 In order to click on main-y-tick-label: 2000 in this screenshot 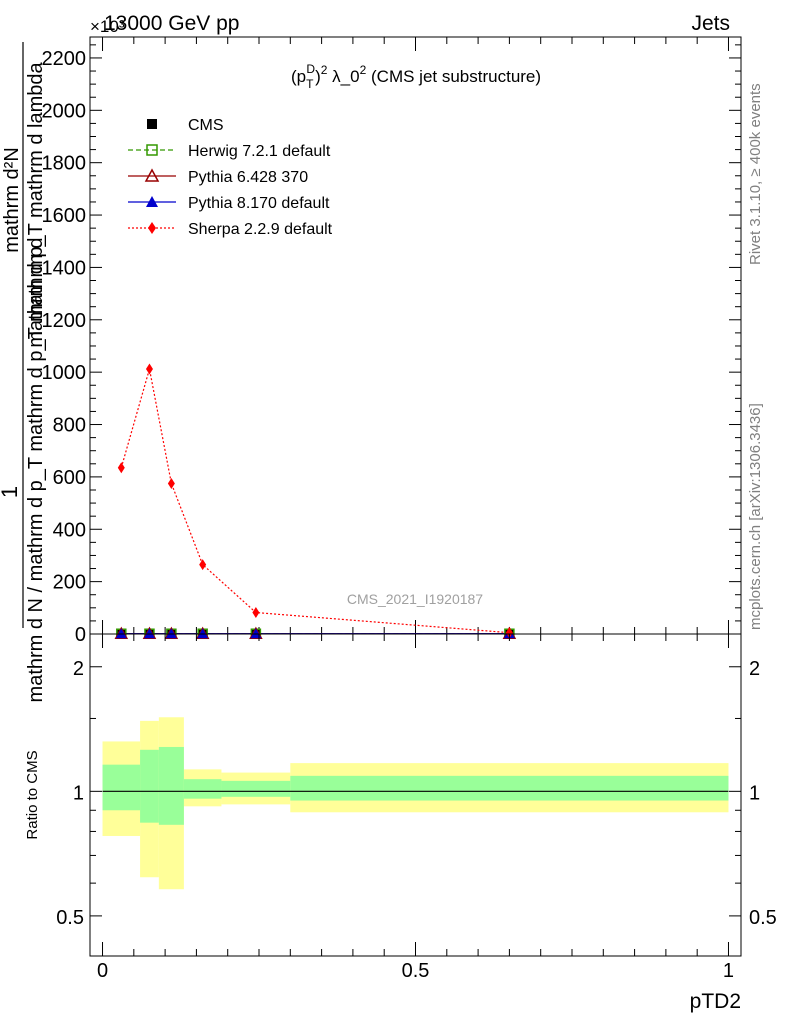, I will do `click(64, 111)`.